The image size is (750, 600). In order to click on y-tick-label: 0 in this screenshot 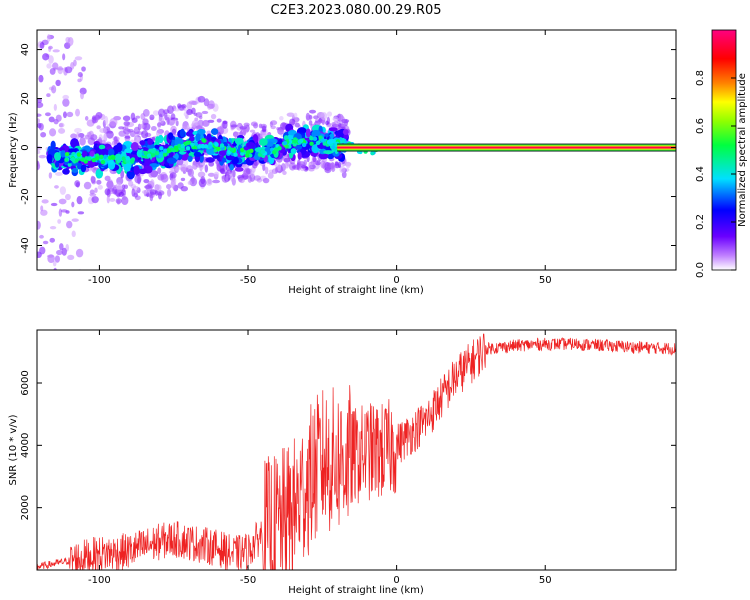, I will do `click(25, 147)`.